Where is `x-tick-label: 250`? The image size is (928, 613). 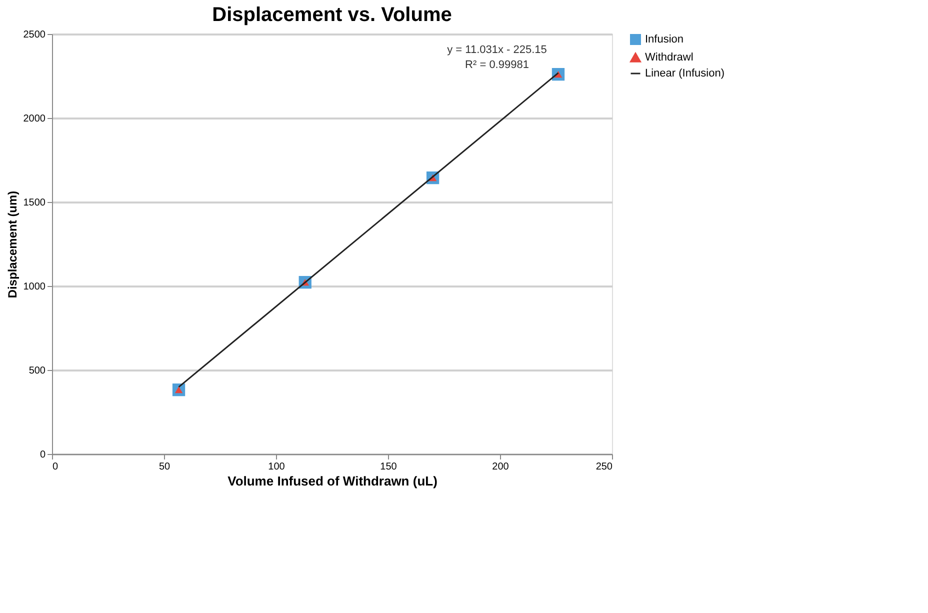
x-tick-label: 250 is located at coordinates (604, 467).